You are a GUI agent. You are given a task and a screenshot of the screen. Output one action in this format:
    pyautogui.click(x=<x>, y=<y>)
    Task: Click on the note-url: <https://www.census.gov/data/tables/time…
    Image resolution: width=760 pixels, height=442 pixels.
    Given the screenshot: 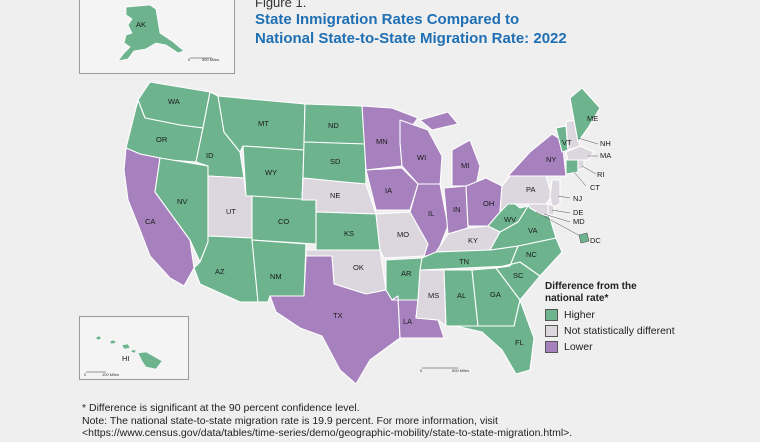 What is the action you would take?
    pyautogui.click(x=327, y=433)
    